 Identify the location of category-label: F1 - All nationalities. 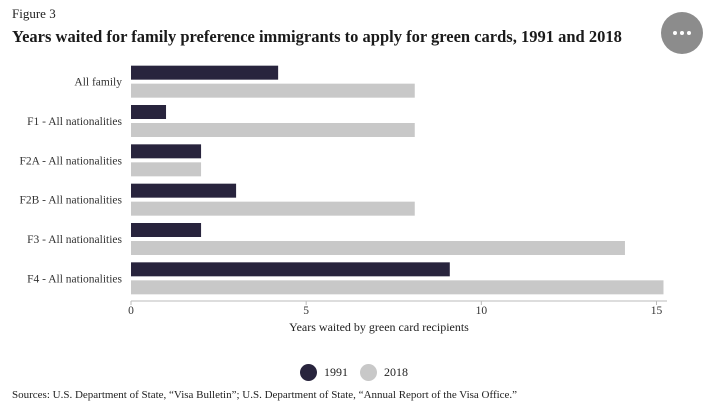
(74, 122).